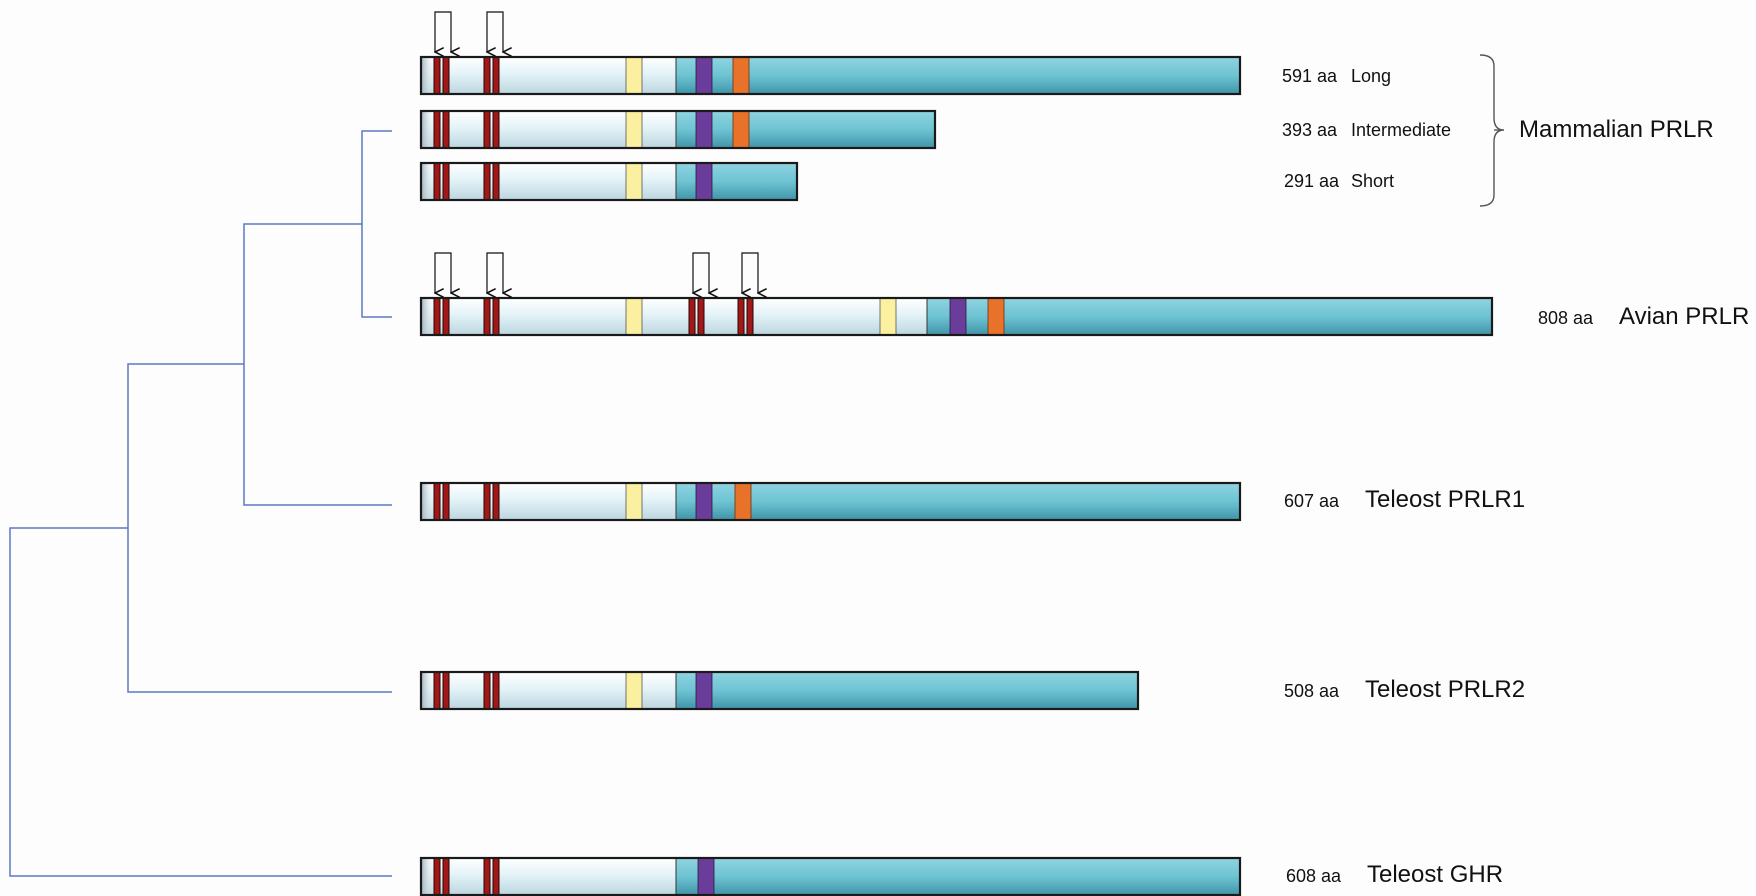  I want to click on group-label-mammalian: Mammalian PRLR, so click(1616, 129).